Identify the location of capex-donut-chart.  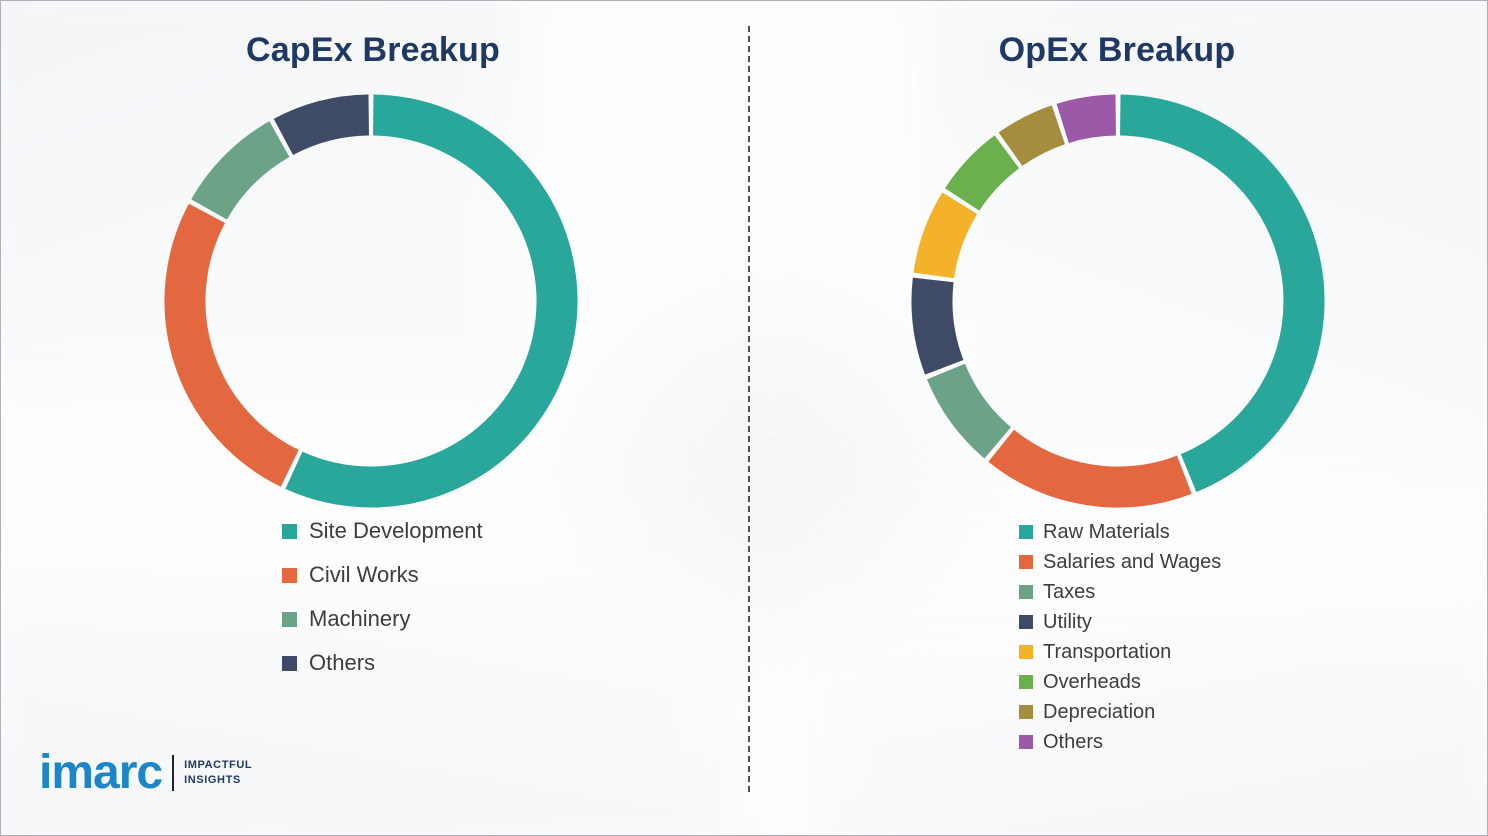
(371, 301).